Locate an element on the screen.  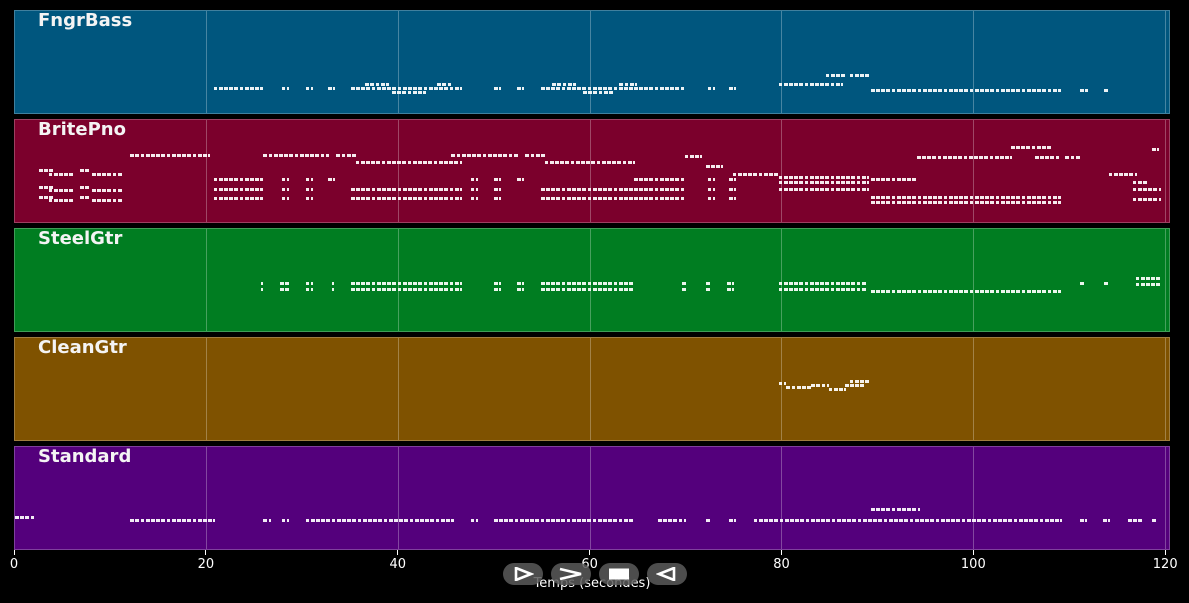
back-button is located at coordinates (667, 574).